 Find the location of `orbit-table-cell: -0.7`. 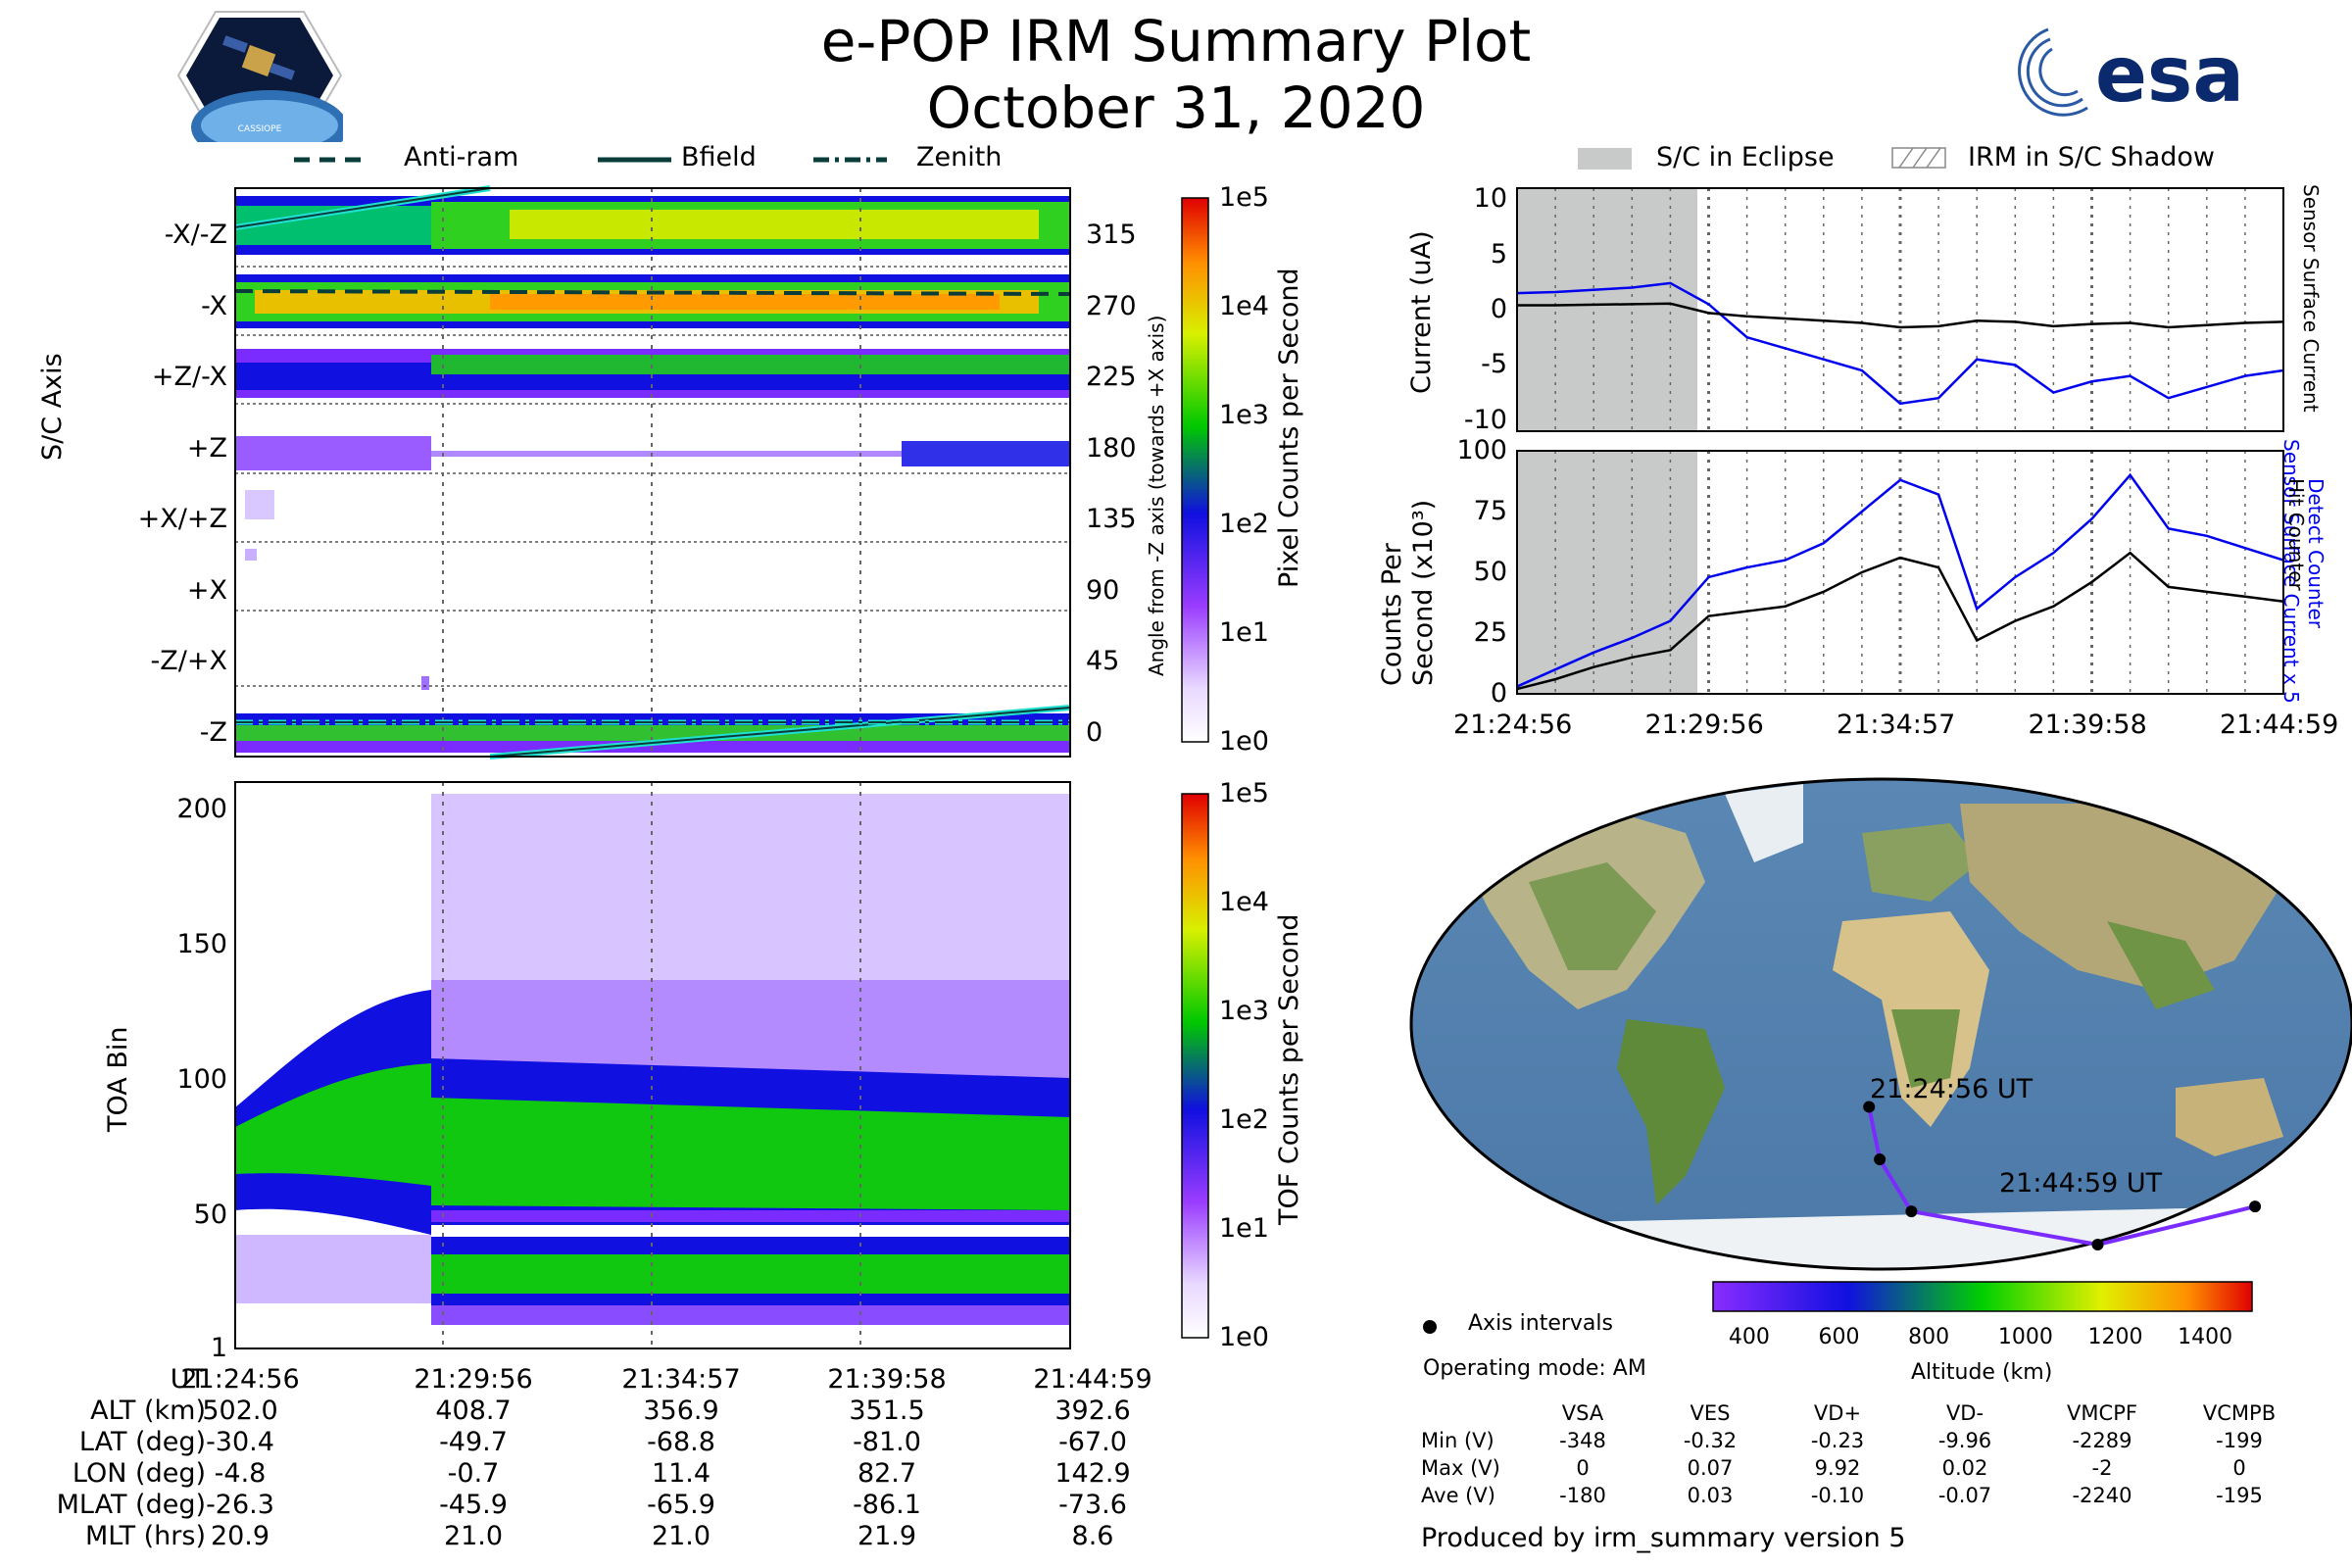

orbit-table-cell: -0.7 is located at coordinates (473, 1473).